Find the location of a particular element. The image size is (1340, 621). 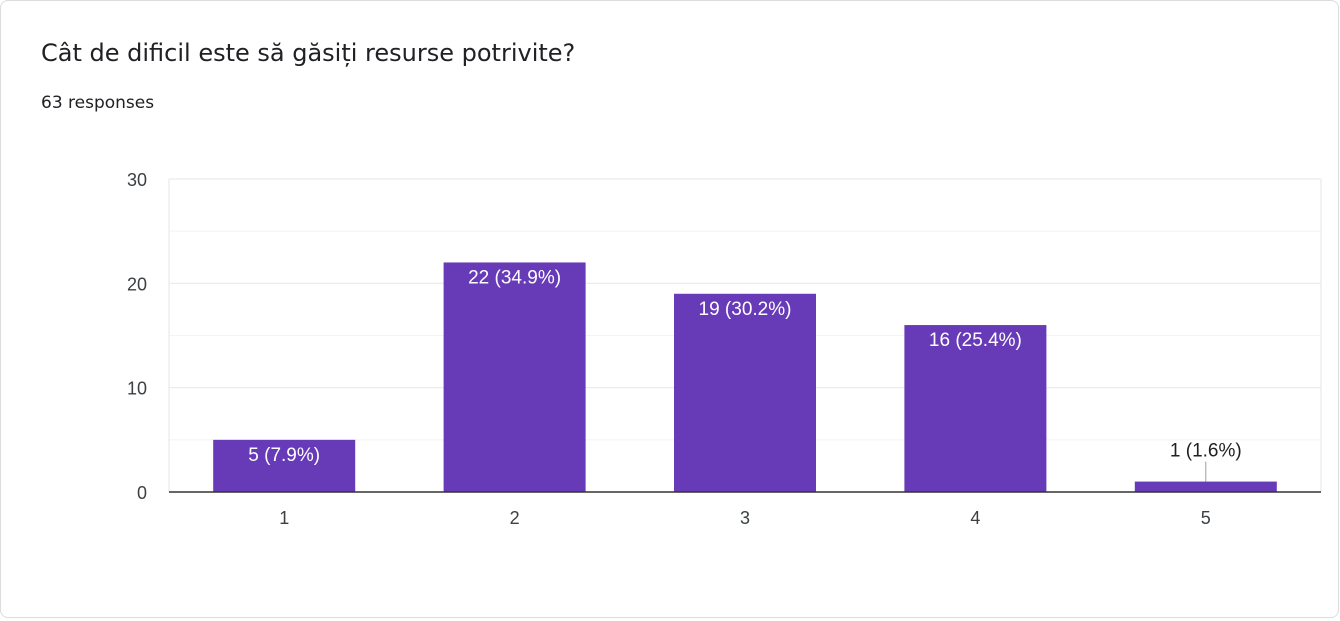

data-label: 1 (1.6%) is located at coordinates (1206, 451).